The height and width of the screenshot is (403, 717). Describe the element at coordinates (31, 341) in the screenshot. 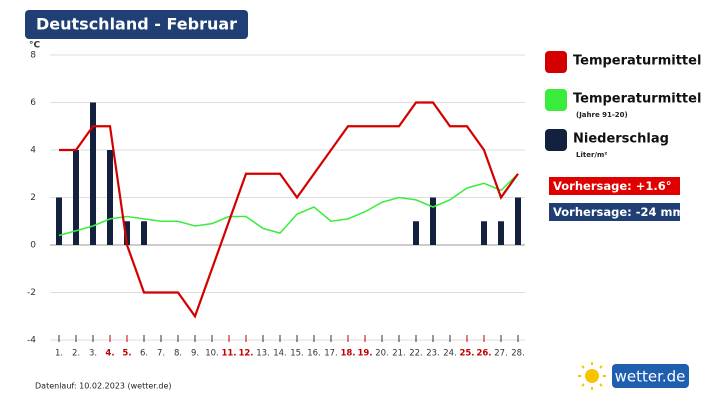

I see `y-tick-label: -4` at that location.